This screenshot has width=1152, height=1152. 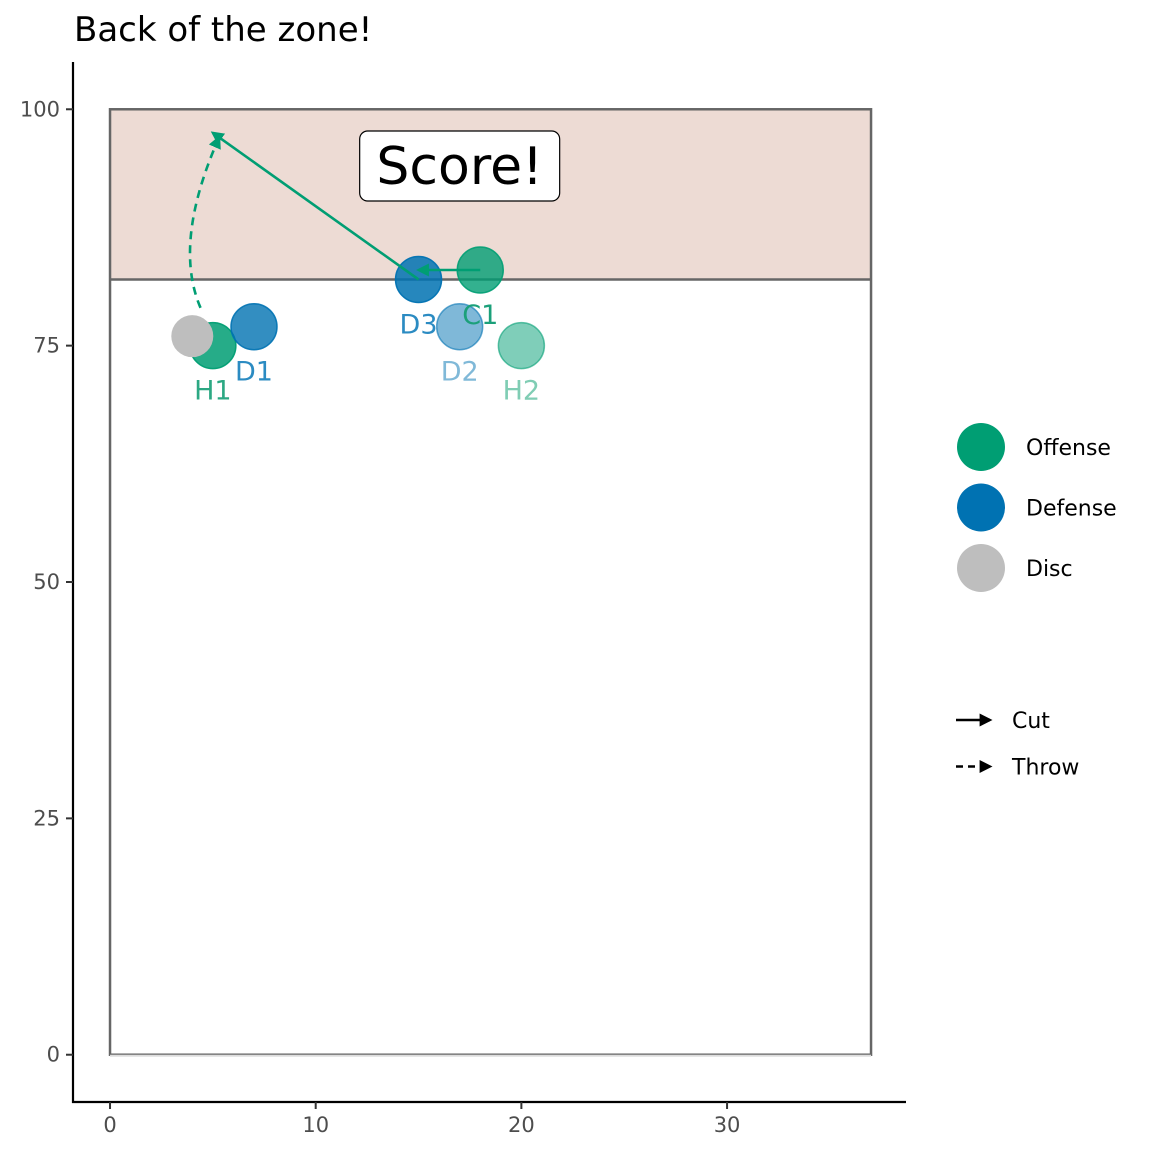 What do you see at coordinates (459, 326) in the screenshot?
I see `player-marker-d2` at bounding box center [459, 326].